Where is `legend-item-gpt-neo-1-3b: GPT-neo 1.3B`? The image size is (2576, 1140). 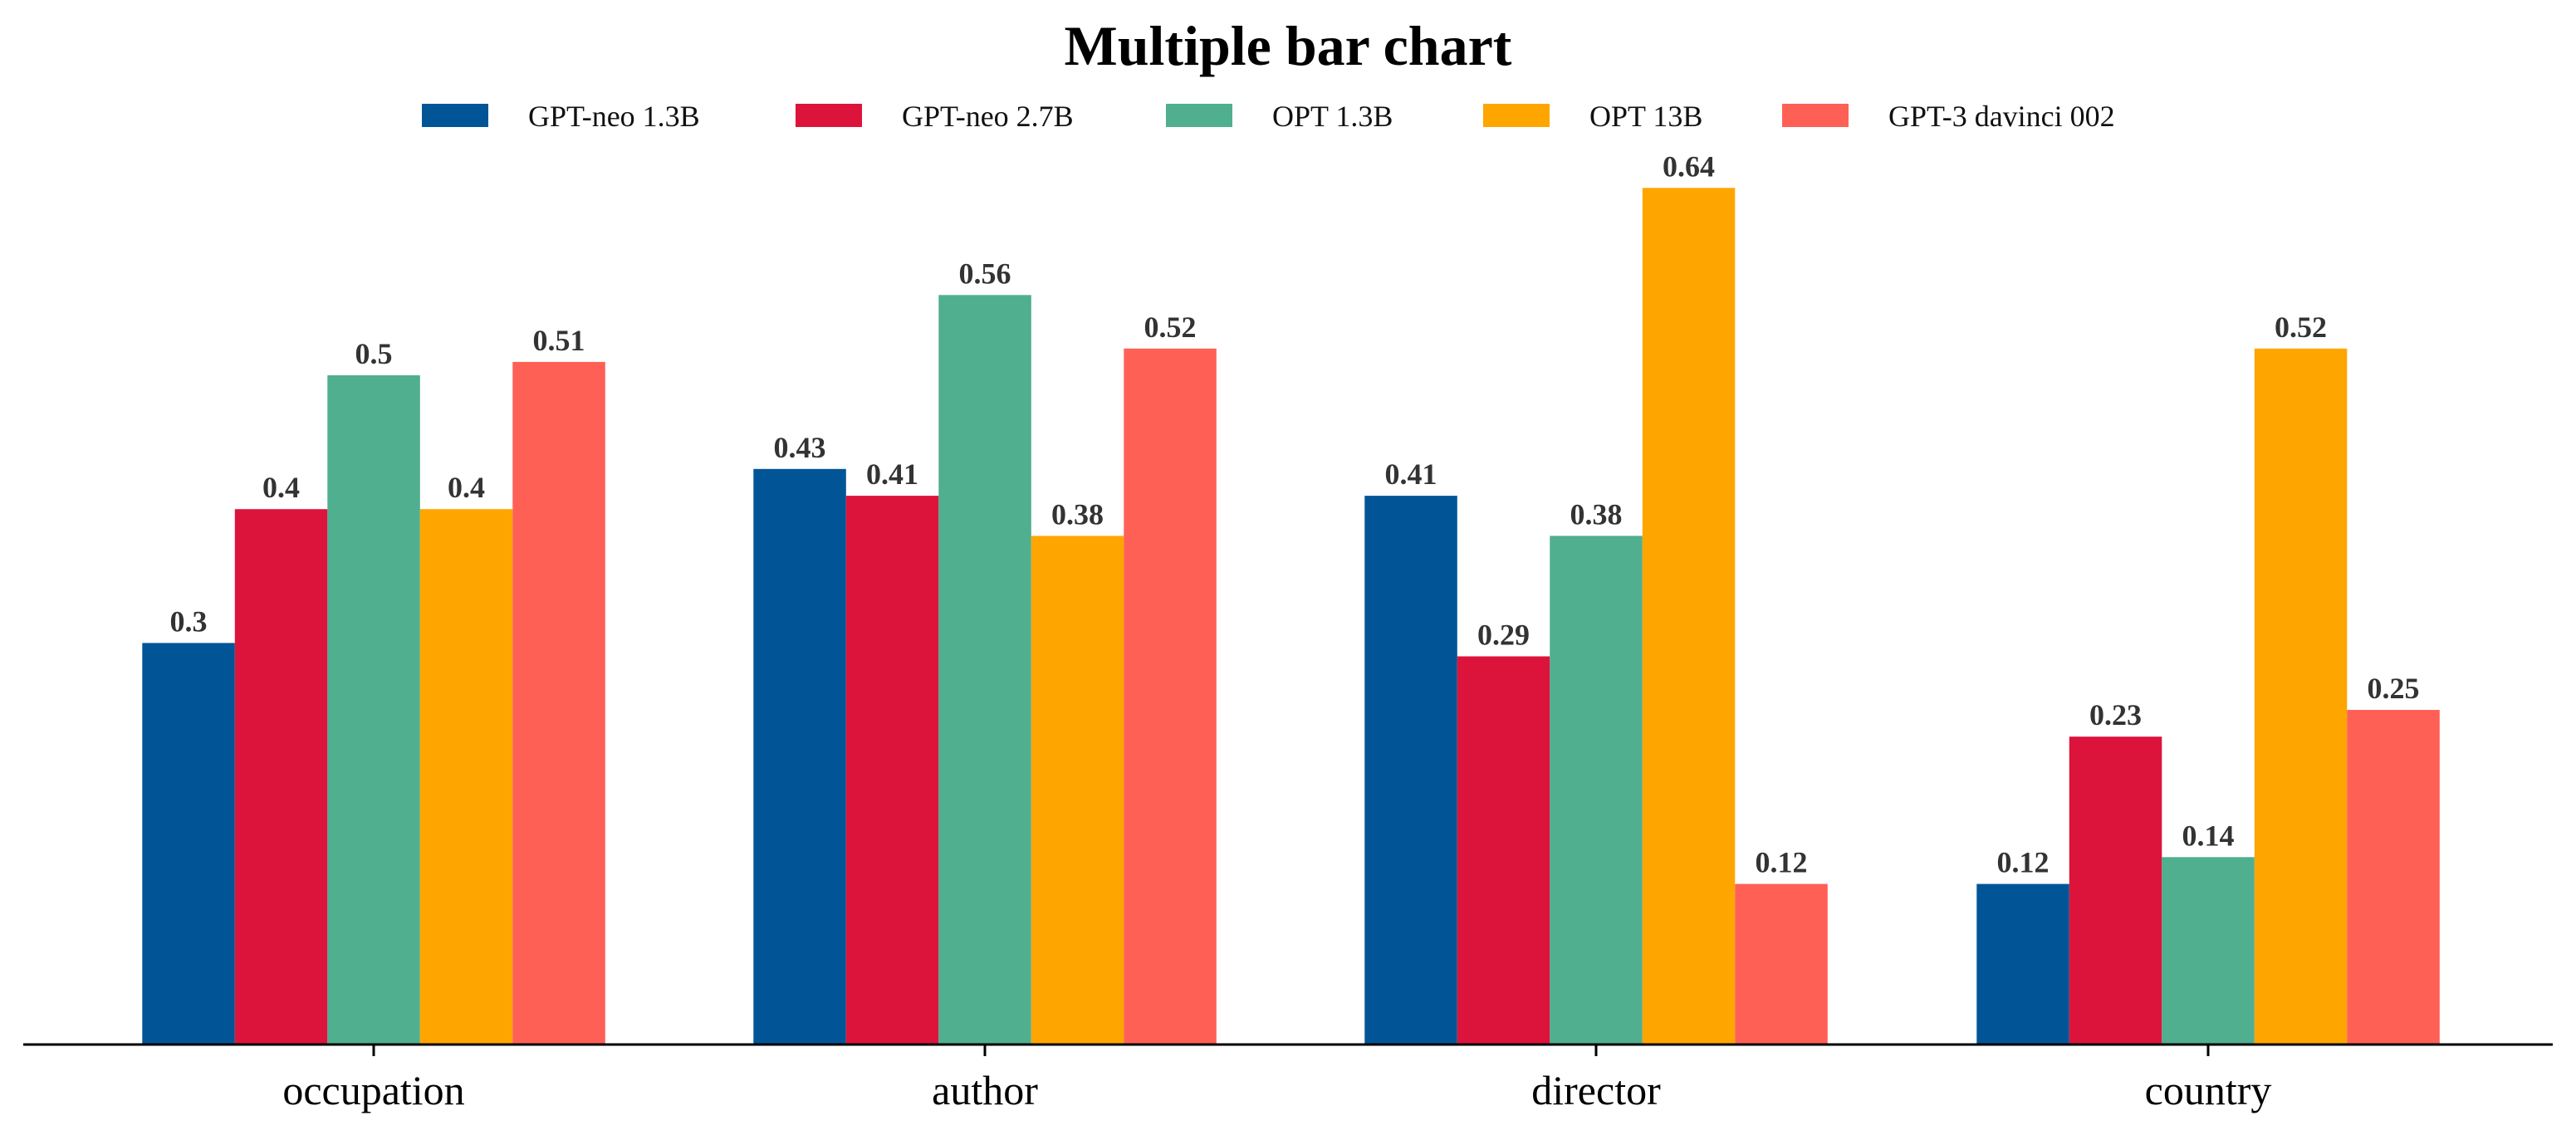 legend-item-gpt-neo-1-3b: GPT-neo 1.3B is located at coordinates (561, 117).